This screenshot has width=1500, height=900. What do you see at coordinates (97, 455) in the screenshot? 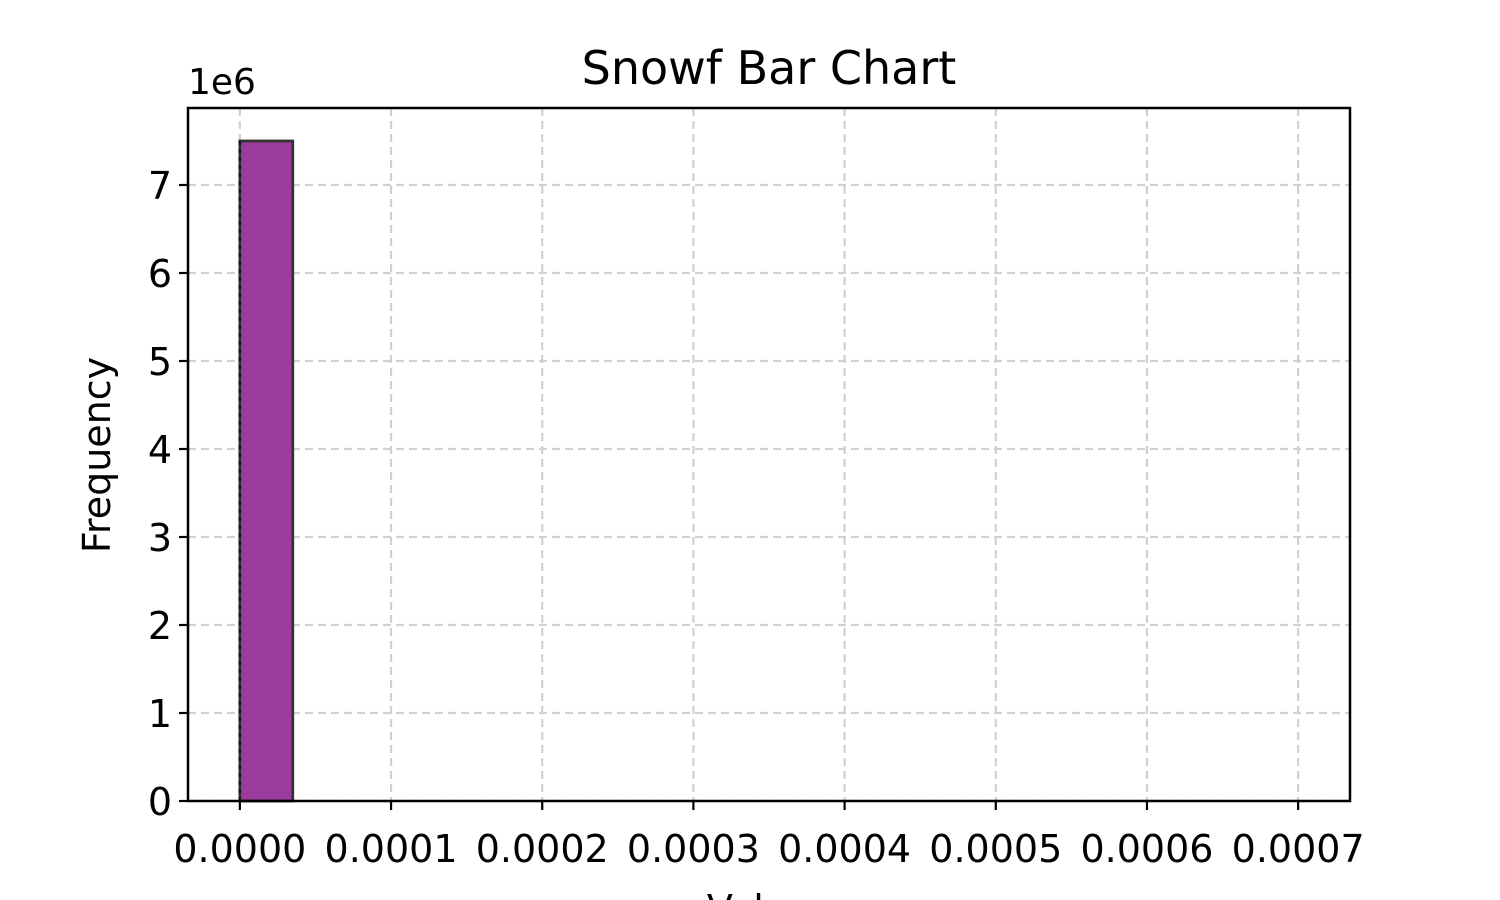
I see `y-axis-label: Frequency` at bounding box center [97, 455].